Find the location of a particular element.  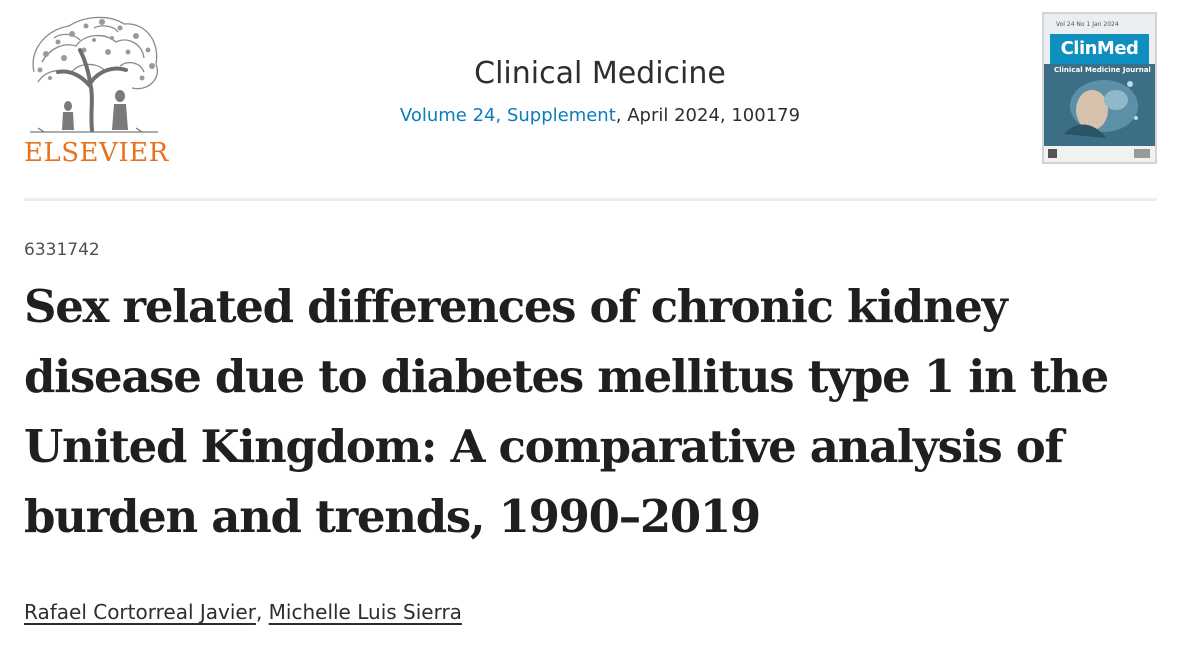

elsevier-wordmark: ELSEVIER is located at coordinates (96, 153).